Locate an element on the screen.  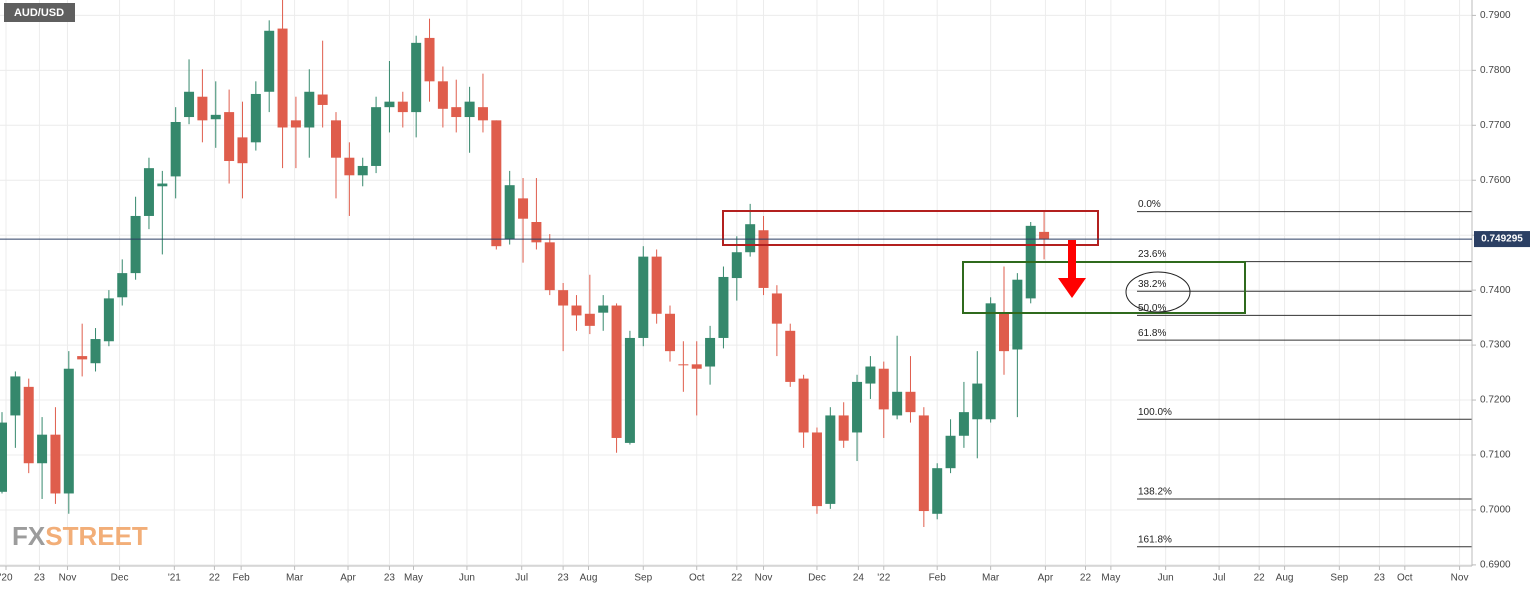
title-box is located at coordinates (39, 12).